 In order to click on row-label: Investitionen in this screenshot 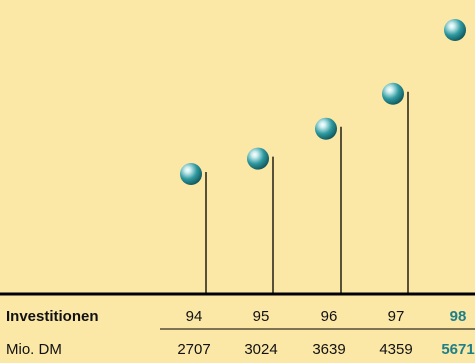, I will do `click(52, 316)`.